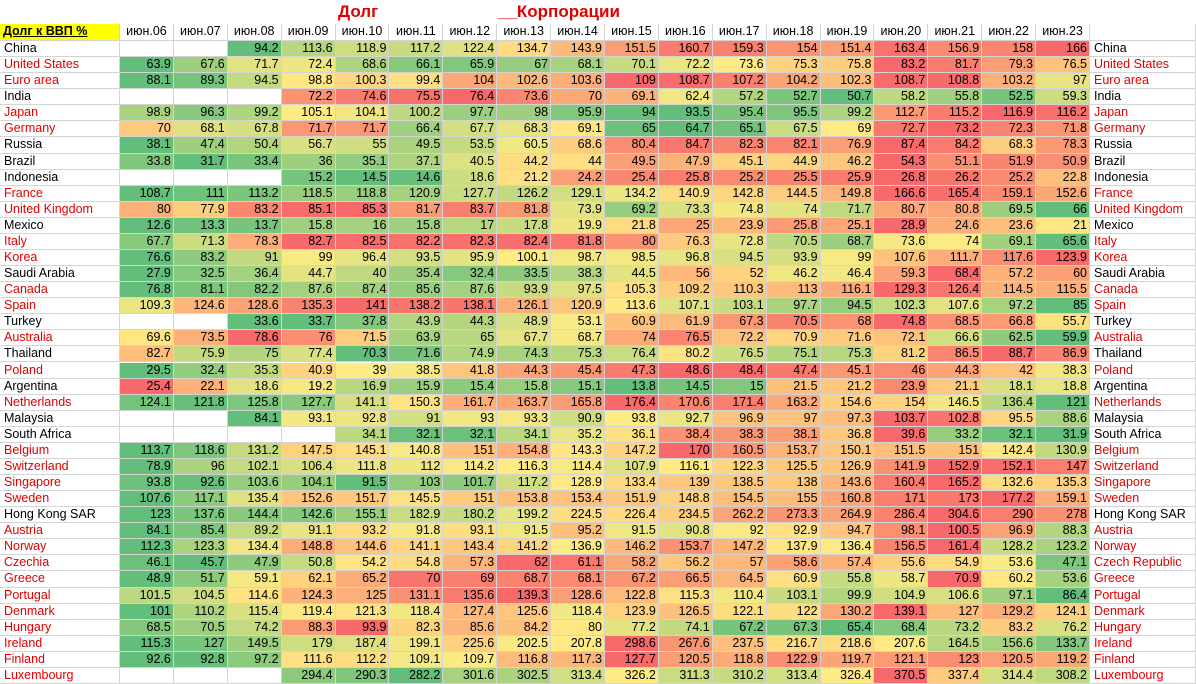 Image resolution: width=1196 pixels, height=684 pixels. What do you see at coordinates (200, 643) in the screenshot?
I see `value-cell: 127` at bounding box center [200, 643].